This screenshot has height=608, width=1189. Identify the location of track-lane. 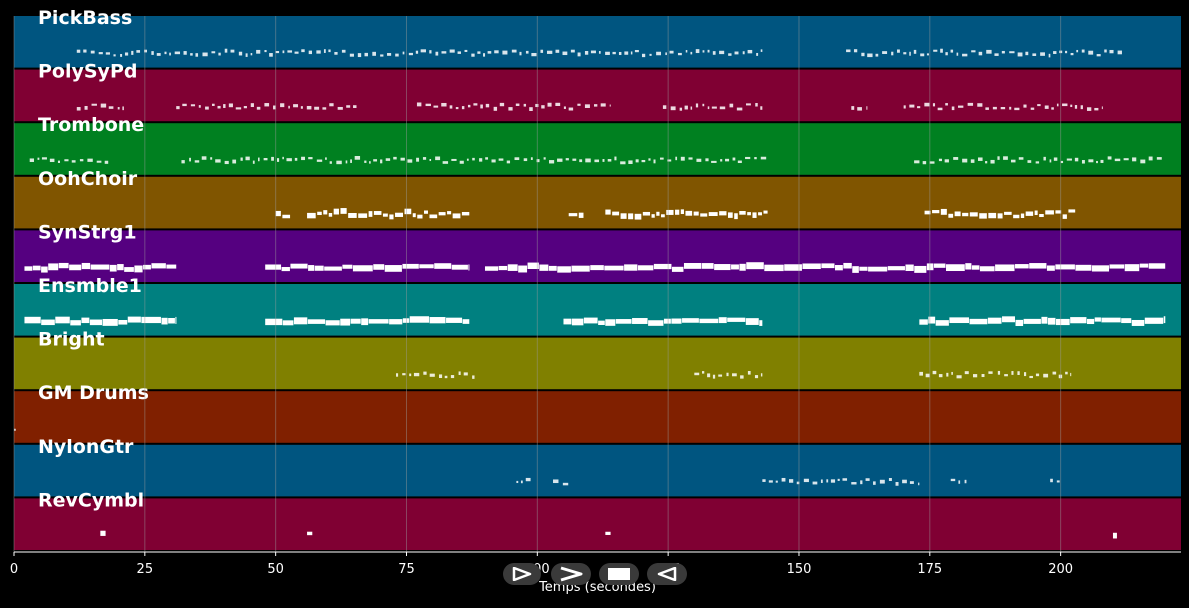
(597, 310).